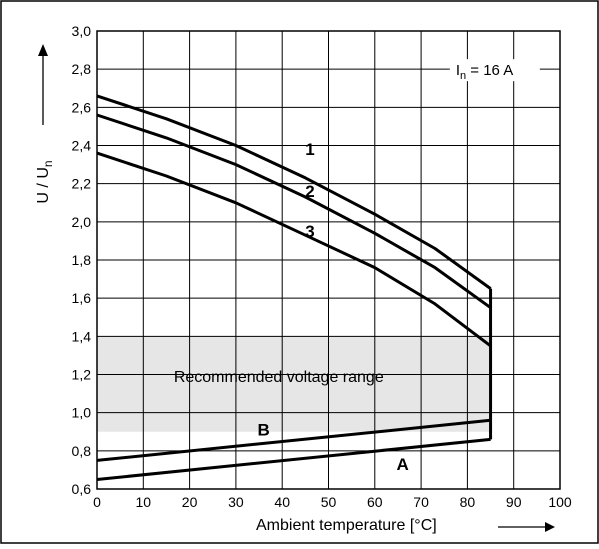  I want to click on current-symbol: I, so click(458, 70).